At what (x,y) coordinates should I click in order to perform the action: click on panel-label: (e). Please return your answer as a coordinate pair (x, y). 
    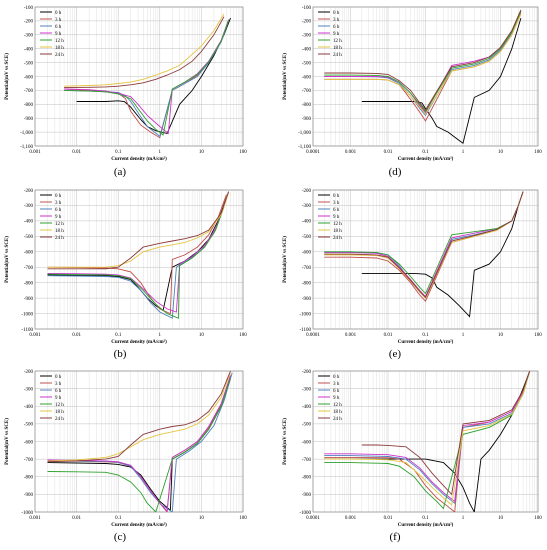
    Looking at the image, I should click on (395, 354).